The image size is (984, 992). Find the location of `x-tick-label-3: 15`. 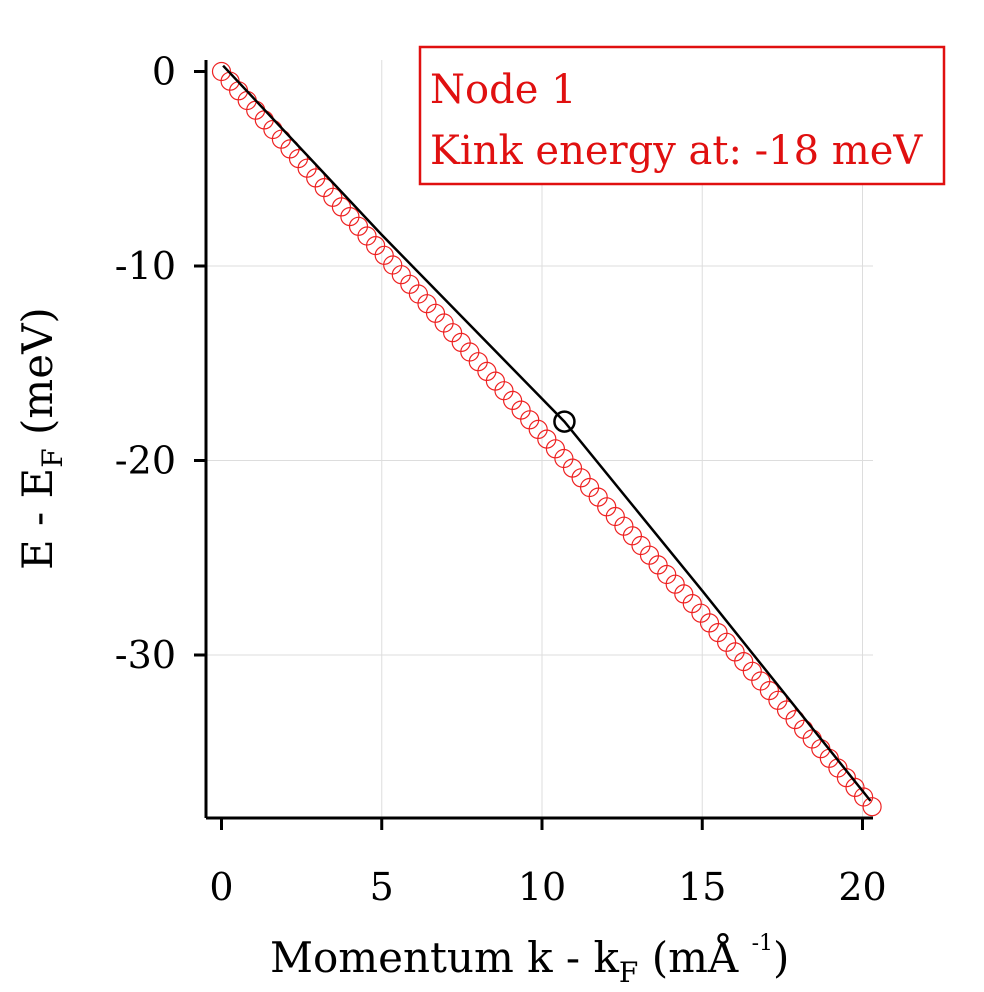

x-tick-label-3: 15 is located at coordinates (702, 887).